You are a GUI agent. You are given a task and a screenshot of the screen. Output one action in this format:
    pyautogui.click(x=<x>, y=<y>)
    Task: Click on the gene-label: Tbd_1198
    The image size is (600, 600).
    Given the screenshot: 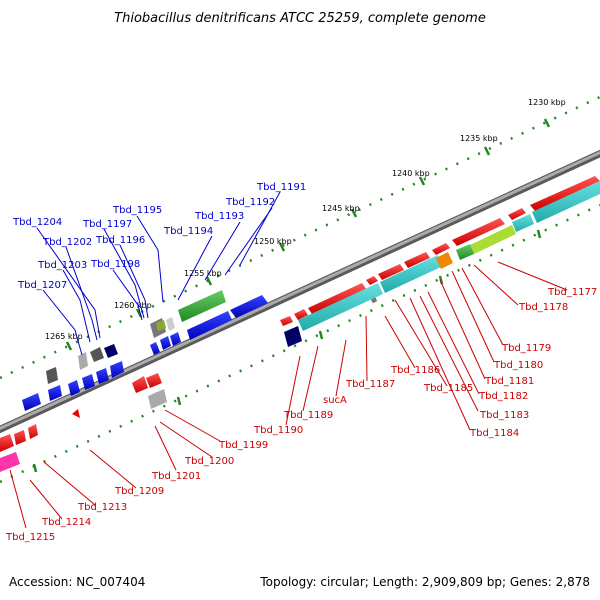 What is the action you would take?
    pyautogui.click(x=115, y=264)
    